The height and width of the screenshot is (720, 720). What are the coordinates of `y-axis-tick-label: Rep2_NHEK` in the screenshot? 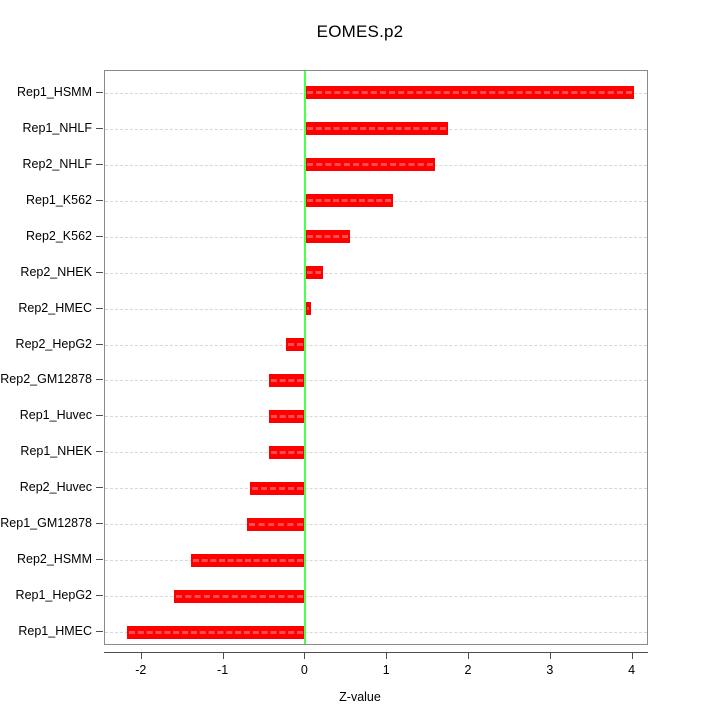 It's located at (56, 271).